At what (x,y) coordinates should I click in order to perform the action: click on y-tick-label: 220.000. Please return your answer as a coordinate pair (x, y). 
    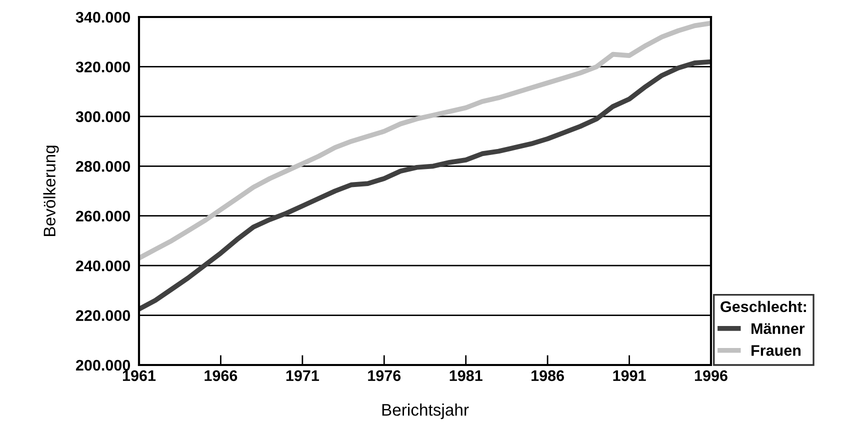
    Looking at the image, I should click on (103, 315).